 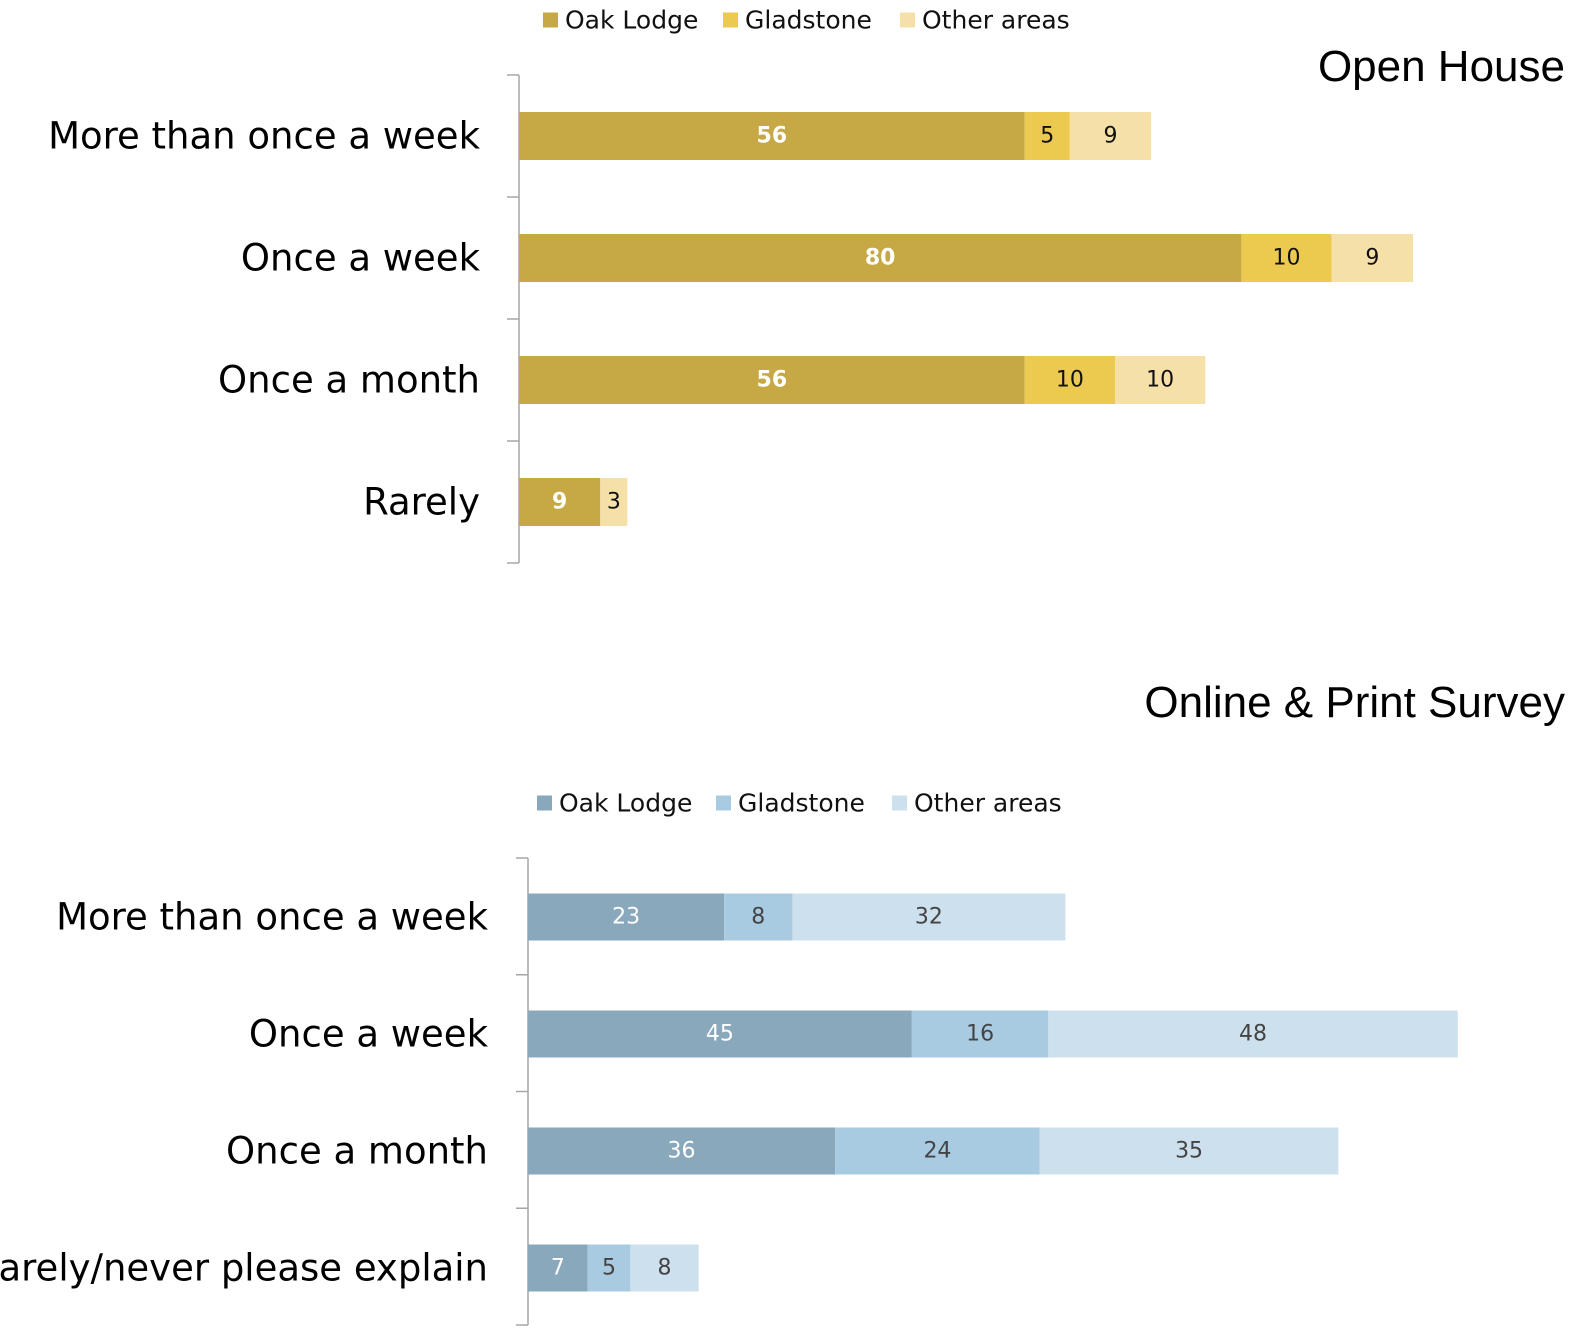 I want to click on chart2-data-label: 16, so click(x=980, y=1034).